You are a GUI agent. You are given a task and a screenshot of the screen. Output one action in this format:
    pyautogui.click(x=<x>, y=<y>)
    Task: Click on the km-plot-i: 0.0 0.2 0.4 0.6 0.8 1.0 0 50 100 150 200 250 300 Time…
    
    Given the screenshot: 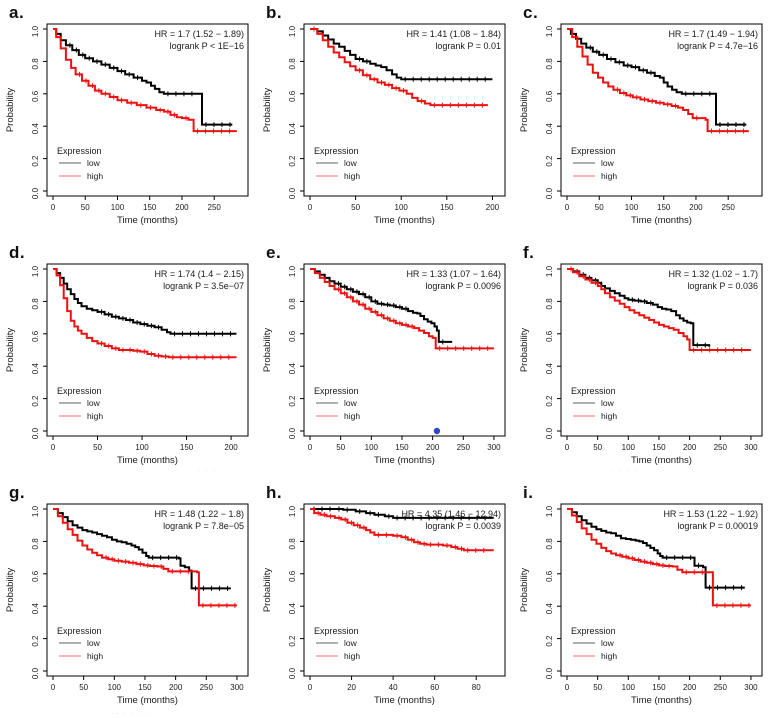 What is the action you would take?
    pyautogui.click(x=641, y=604)
    